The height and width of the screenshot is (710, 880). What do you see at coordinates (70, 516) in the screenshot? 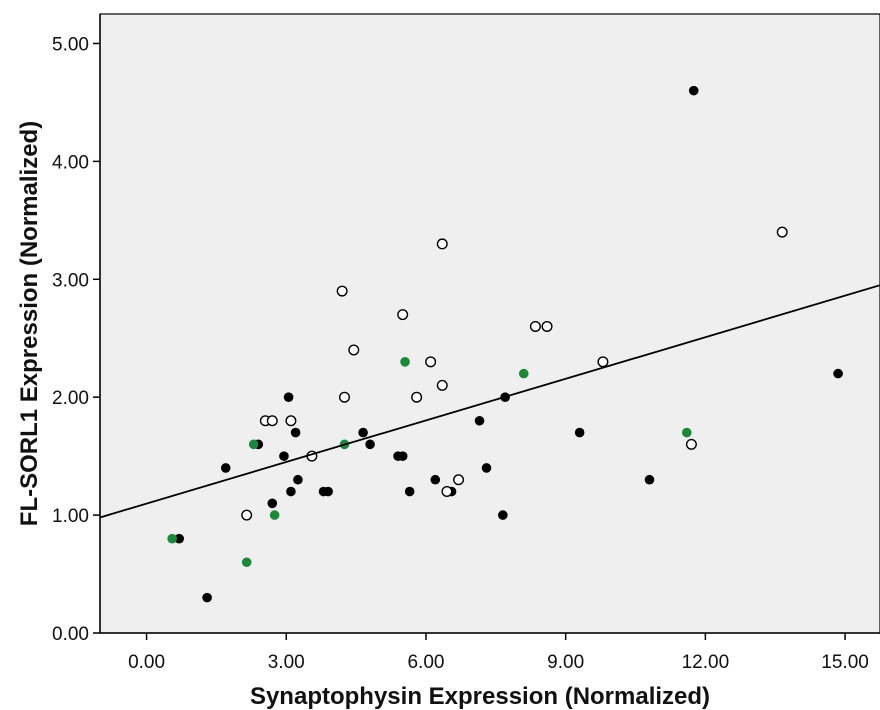
I see `y-tick-label: 1.00` at bounding box center [70, 516].